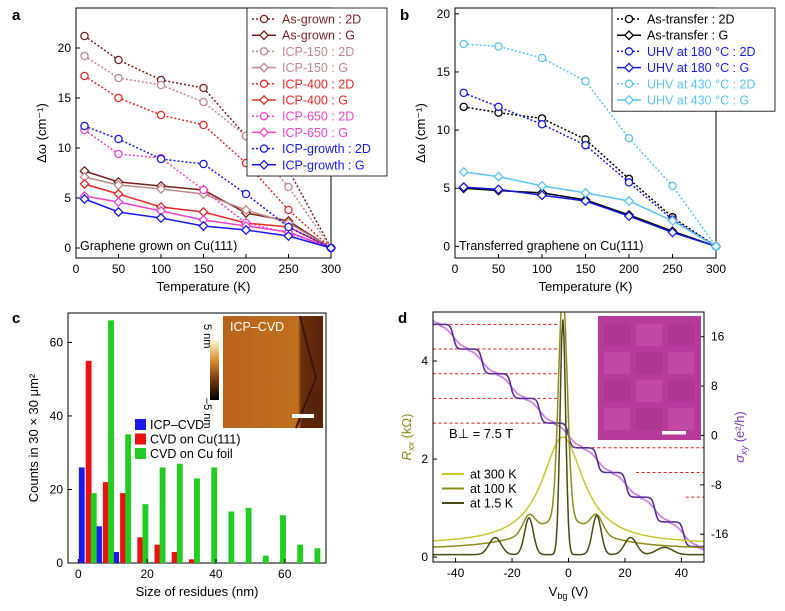 This screenshot has width=785, height=611. What do you see at coordinates (191, 454) in the screenshot?
I see `legend-entry: CVD on Cu foil` at bounding box center [191, 454].